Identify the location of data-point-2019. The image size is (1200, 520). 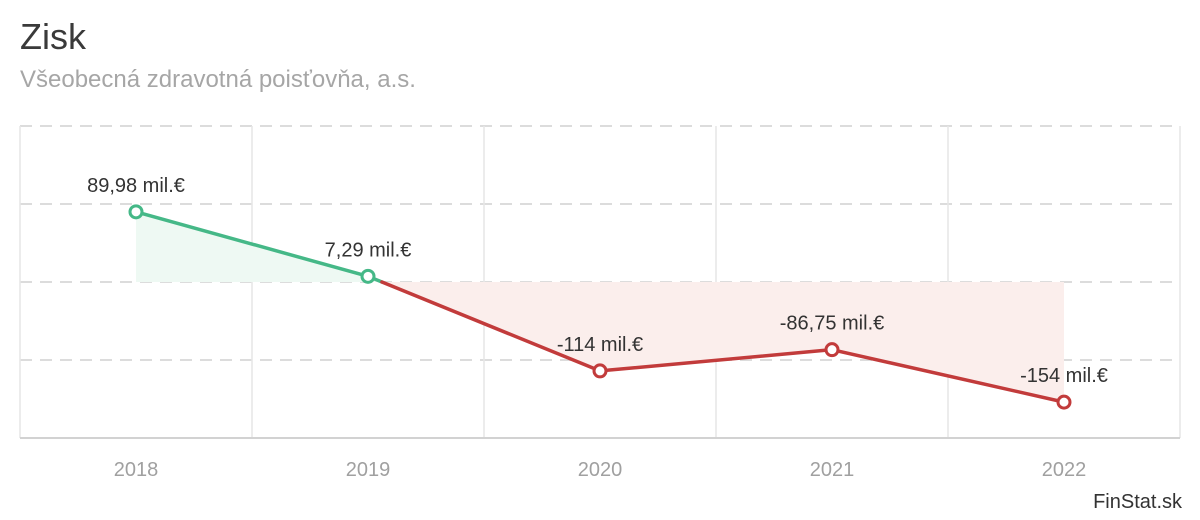
(368, 276).